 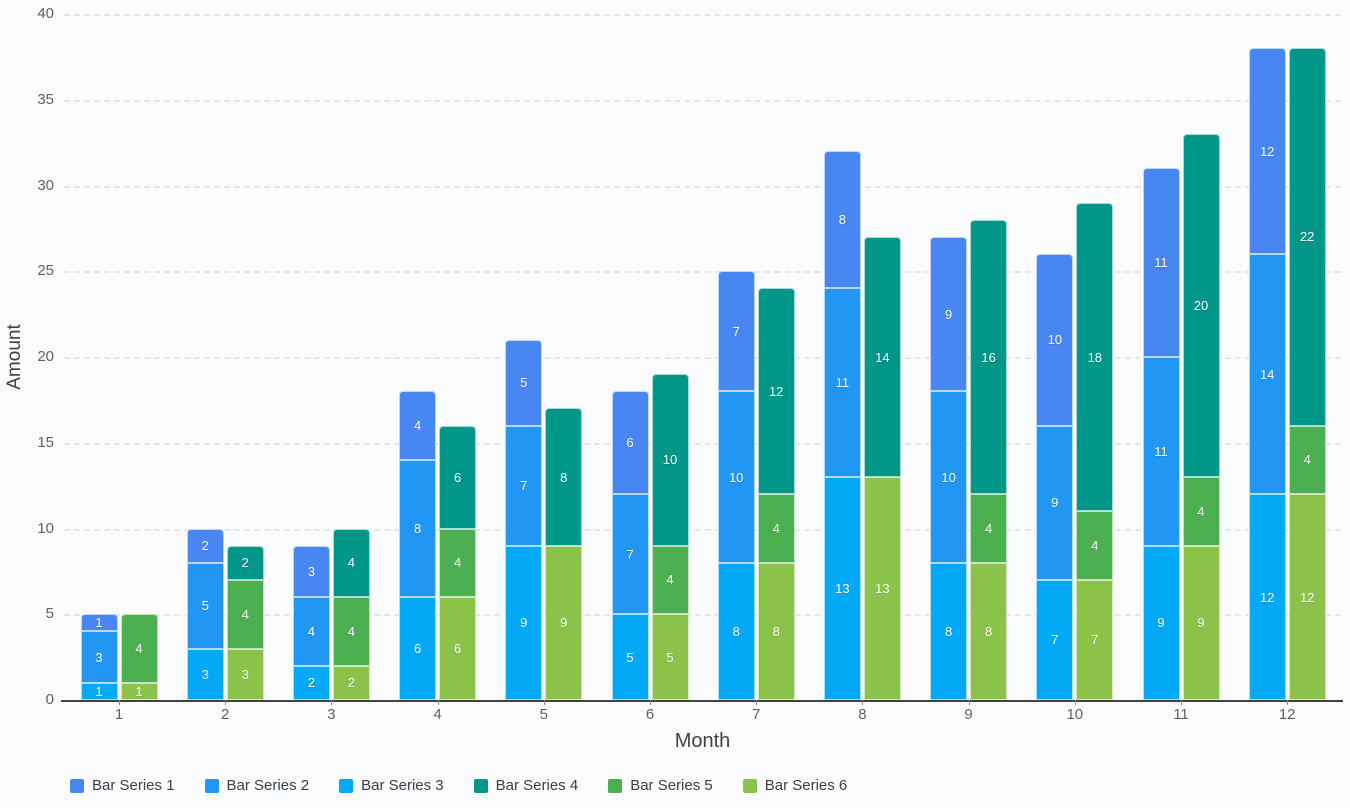 I want to click on y-tick-label: 25, so click(x=45, y=271).